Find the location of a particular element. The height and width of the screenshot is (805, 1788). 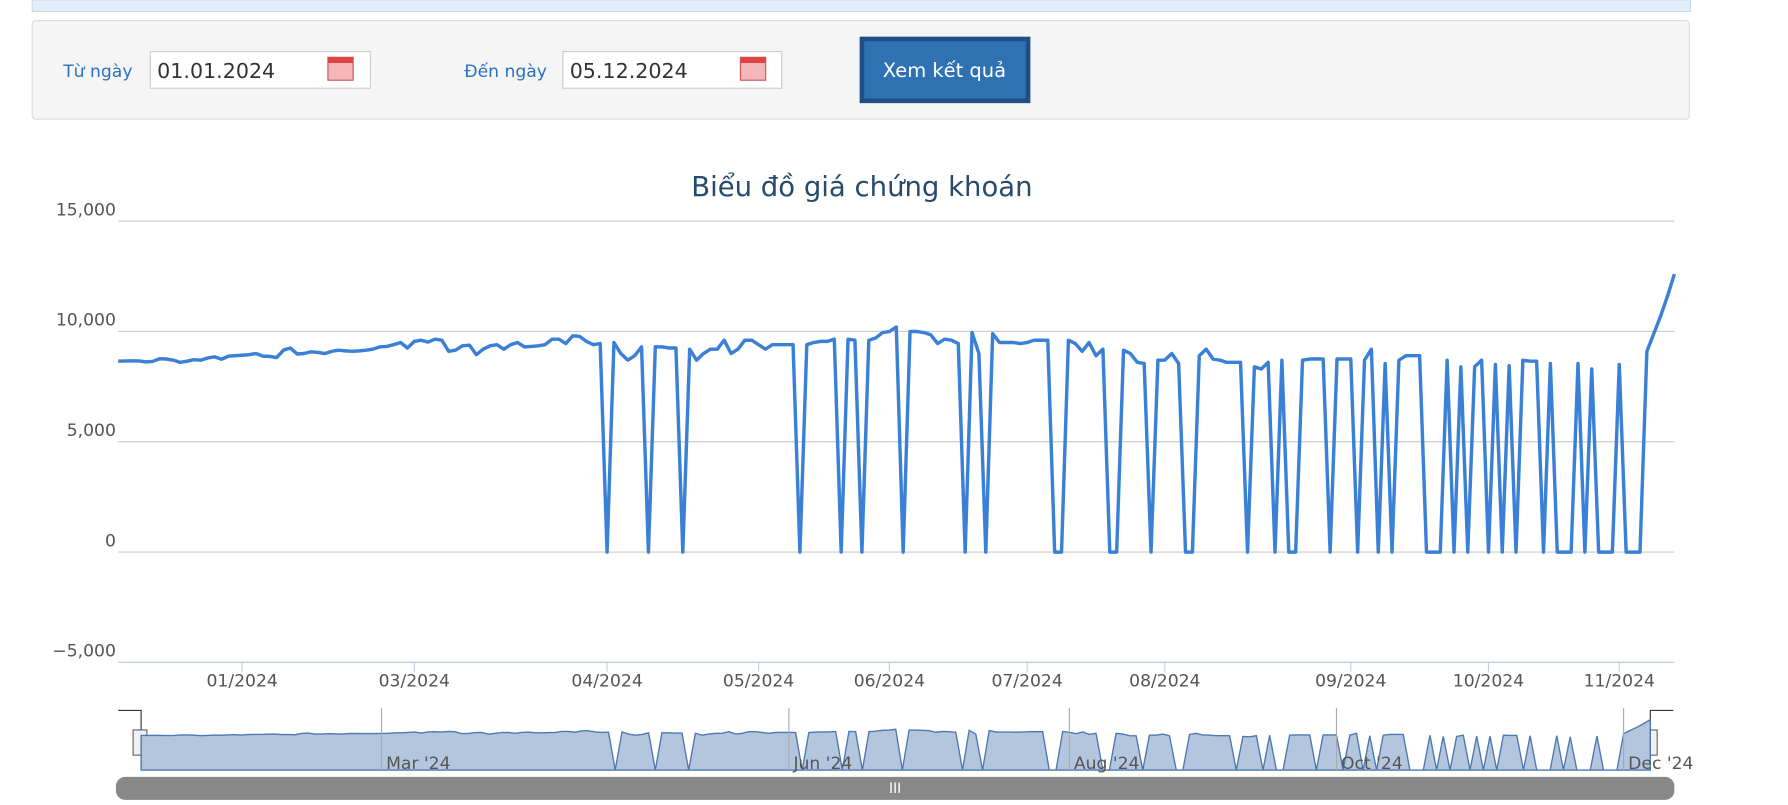

x-tick-label: 09/2024 is located at coordinates (1350, 681).